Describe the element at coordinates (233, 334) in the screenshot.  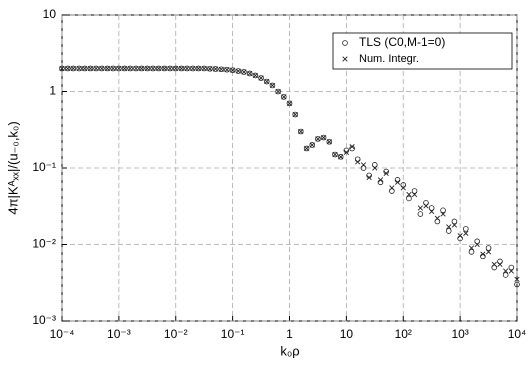
I see `x-tick-label: 10⁻¹` at that location.